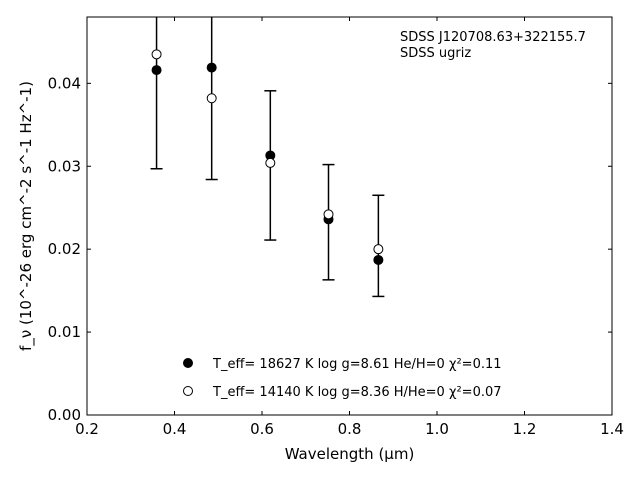 Image resolution: width=640 pixels, height=480 pixels. What do you see at coordinates (357, 364) in the screenshot?
I see `legend-label-filled: T_eff= 18627 K log g=8.61 He/H=0 χ²=0.11` at bounding box center [357, 364].